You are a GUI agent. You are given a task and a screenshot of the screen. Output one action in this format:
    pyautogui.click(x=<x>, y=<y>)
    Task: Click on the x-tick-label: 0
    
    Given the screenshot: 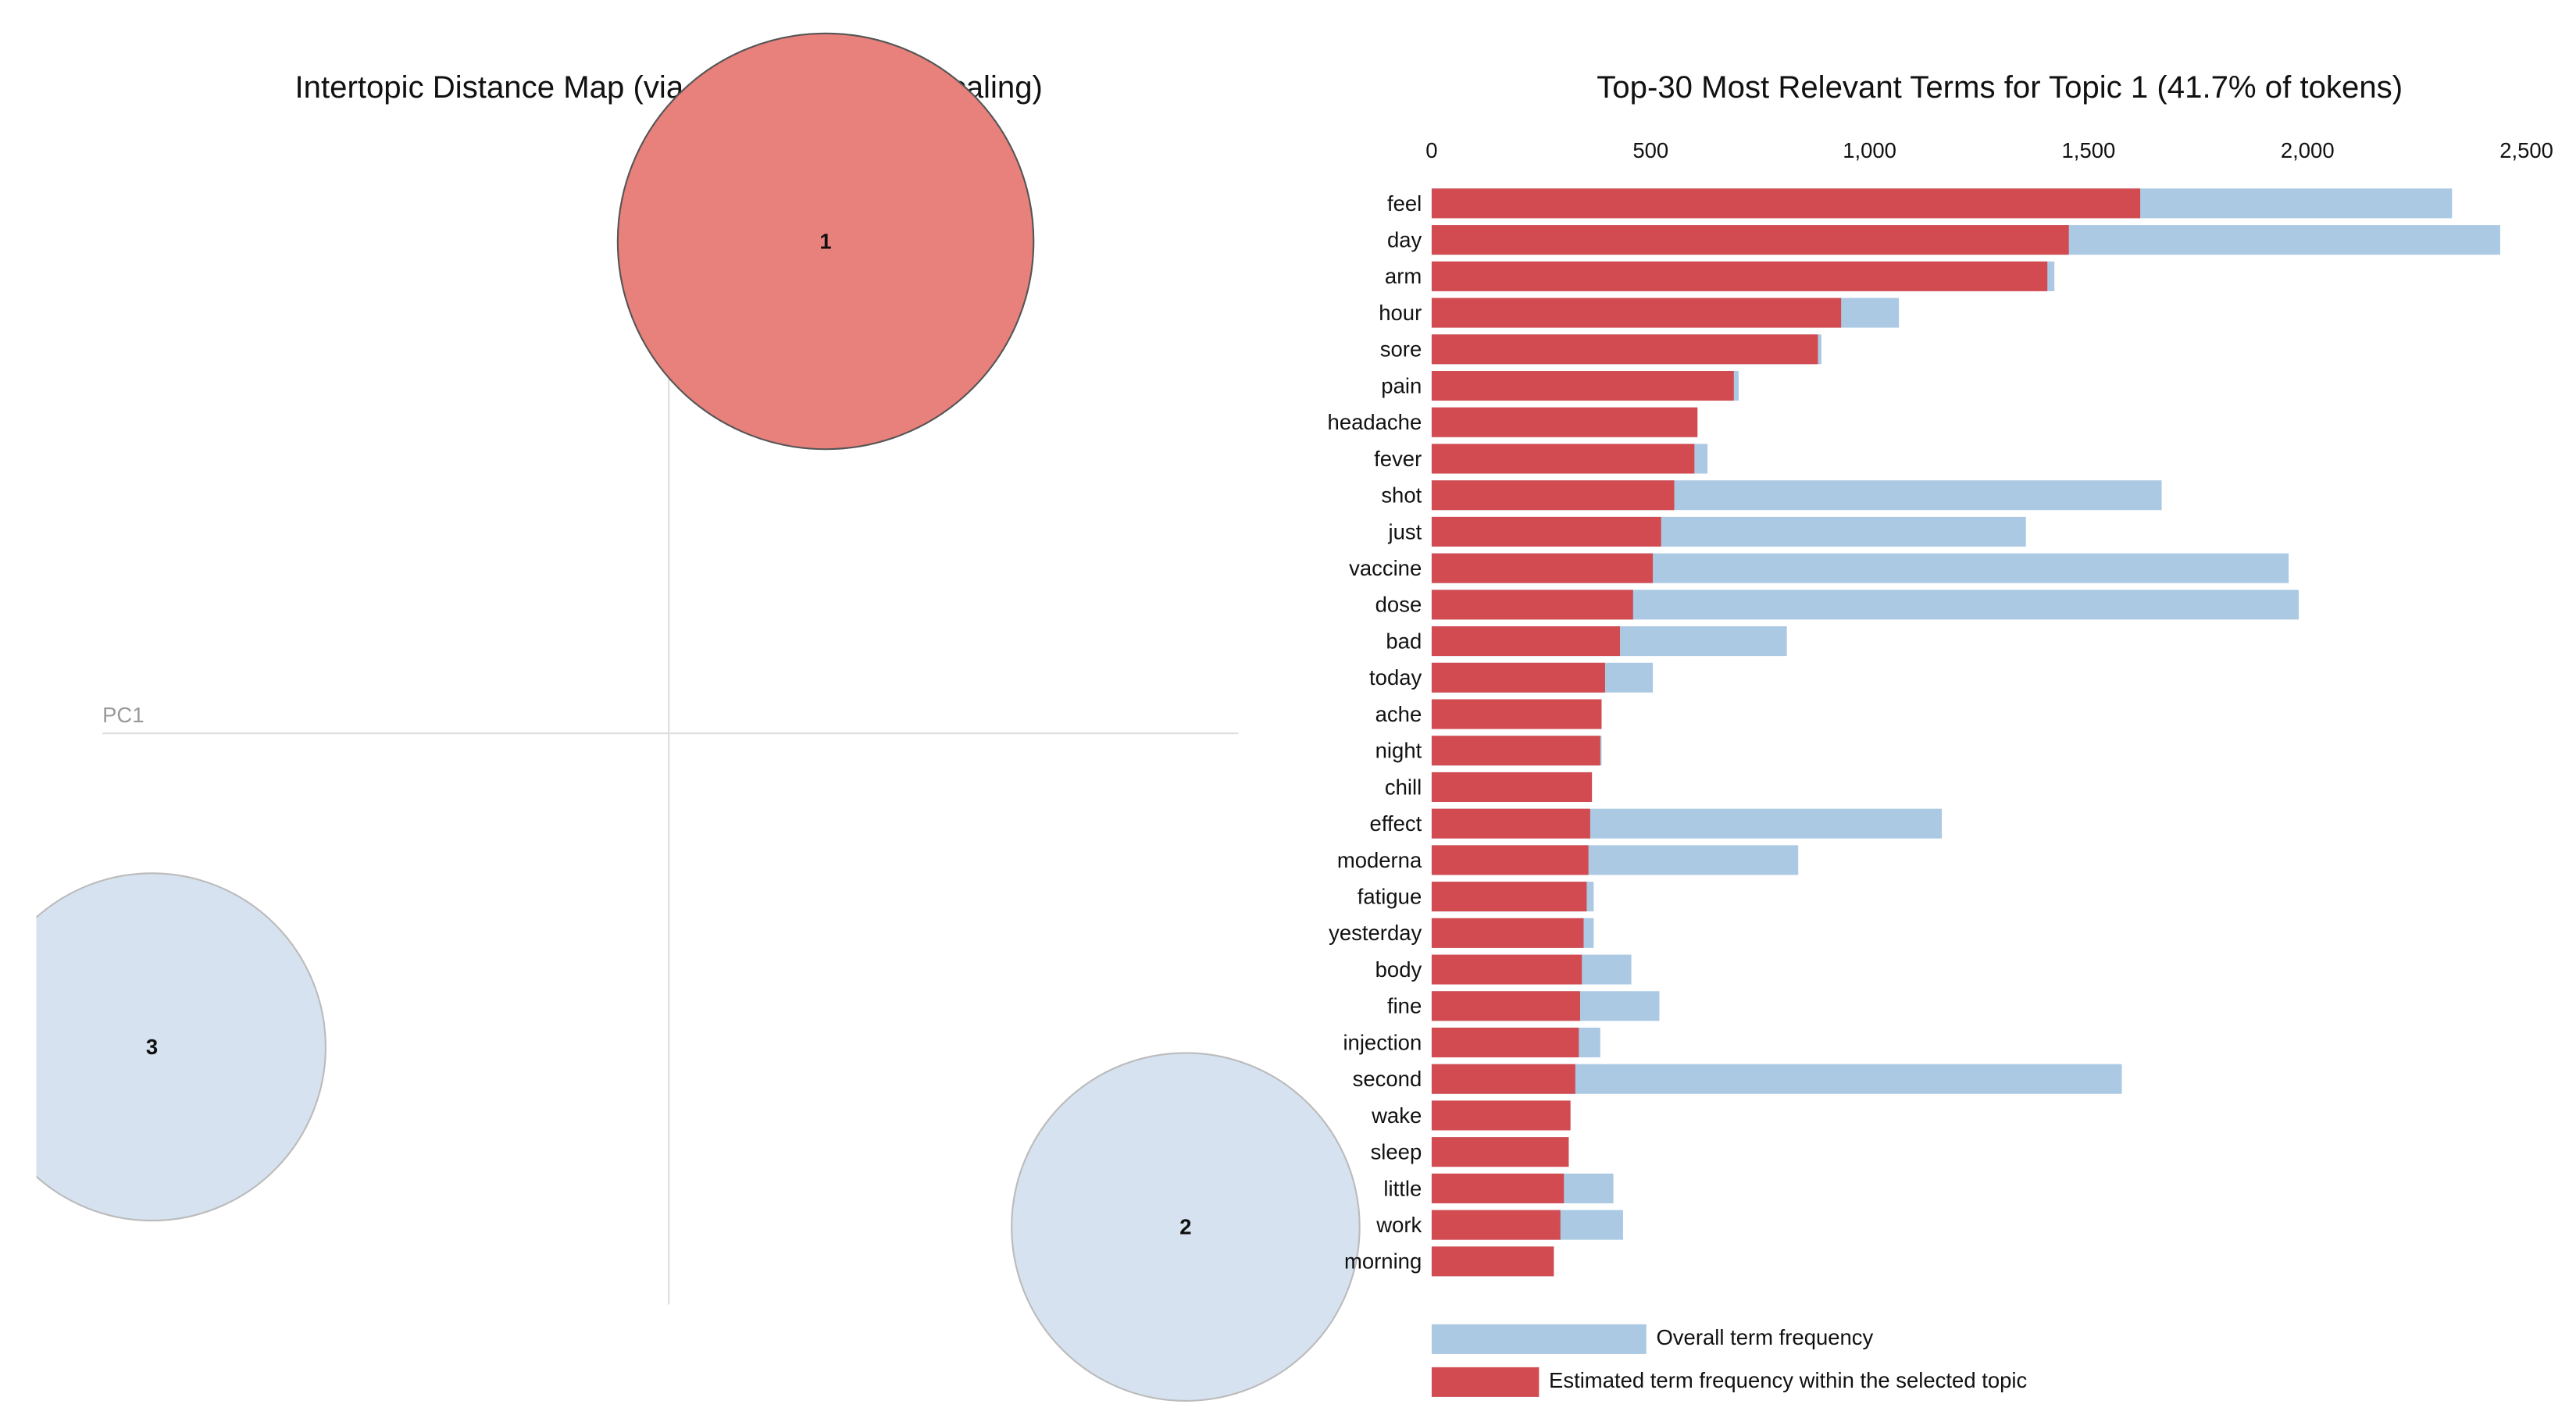 What is the action you would take?
    pyautogui.click(x=1431, y=150)
    